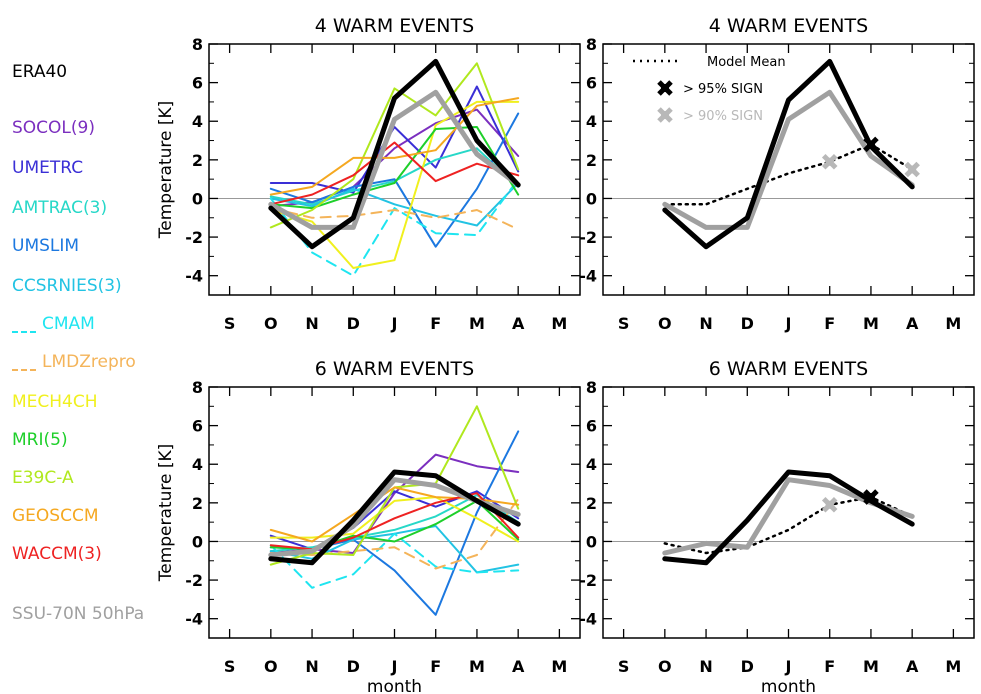 This screenshot has width=981, height=694. What do you see at coordinates (723, 89) in the screenshot?
I see `inset-legend-label: > 95% SIGN` at bounding box center [723, 89].